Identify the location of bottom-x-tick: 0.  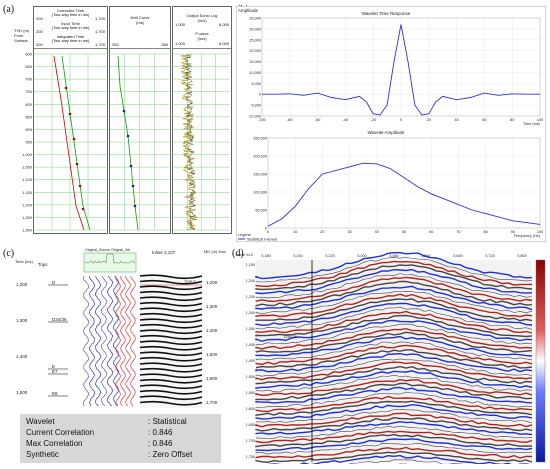
(268, 232).